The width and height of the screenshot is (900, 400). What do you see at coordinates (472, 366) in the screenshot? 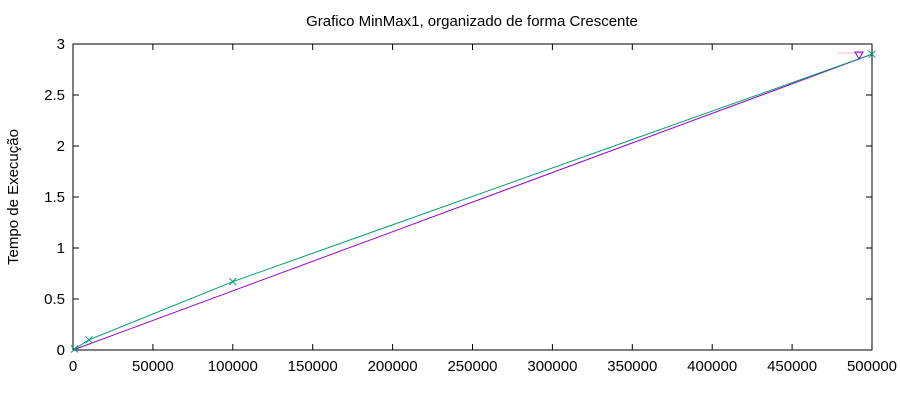
I see `x-tick-label: 250000` at bounding box center [472, 366].